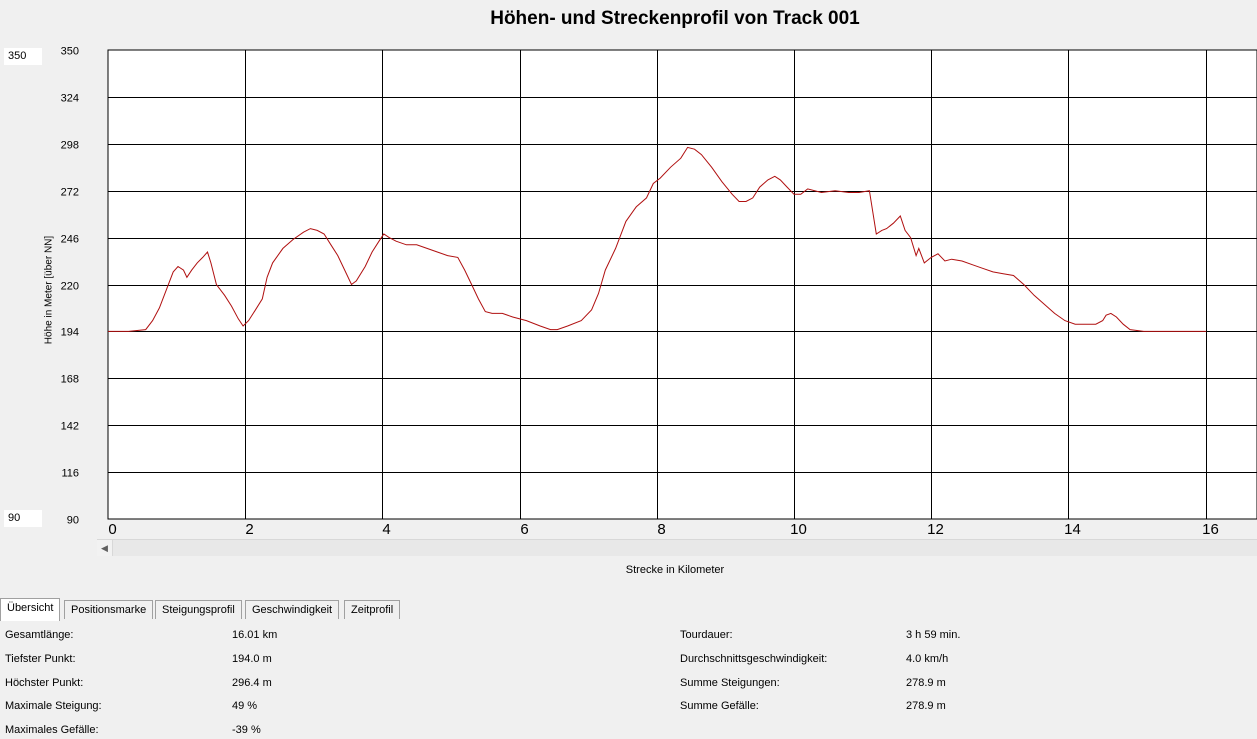 The image size is (1257, 739). What do you see at coordinates (109, 609) in the screenshot?
I see `tab-positionsmarke: Positionsmarke` at bounding box center [109, 609].